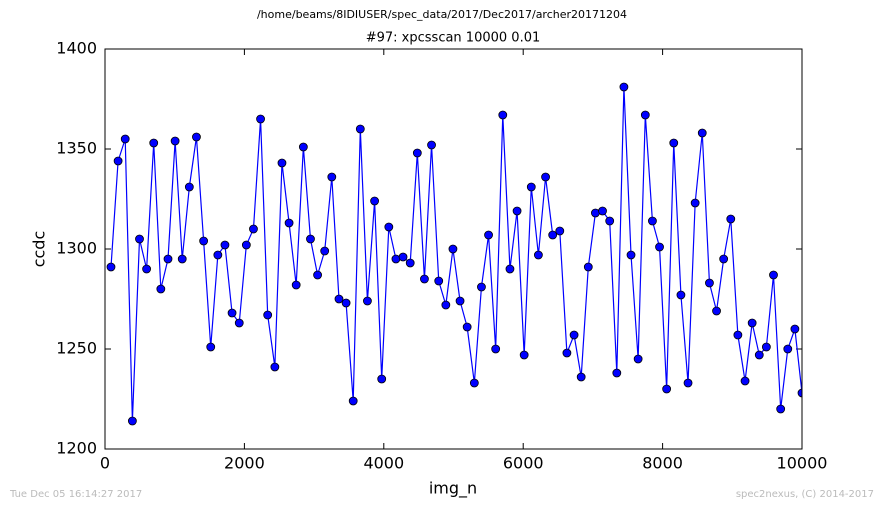  Describe the element at coordinates (75, 494) in the screenshot. I see `footer-left: Tue Dec 05 16:14:27 2017` at that location.